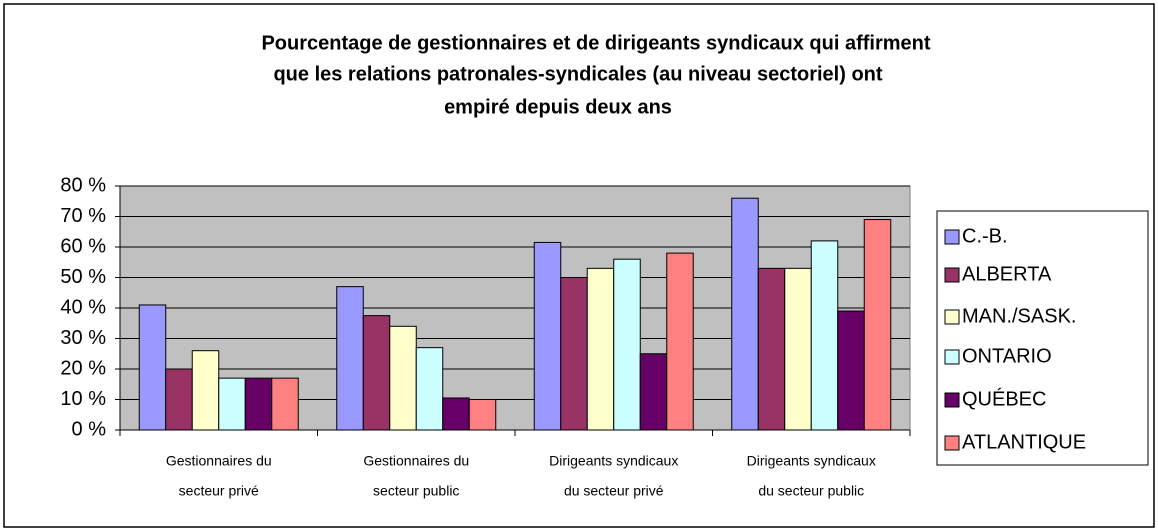 This screenshot has height=531, width=1158. What do you see at coordinates (83, 338) in the screenshot?
I see `y-tick-label: 30 %` at bounding box center [83, 338].